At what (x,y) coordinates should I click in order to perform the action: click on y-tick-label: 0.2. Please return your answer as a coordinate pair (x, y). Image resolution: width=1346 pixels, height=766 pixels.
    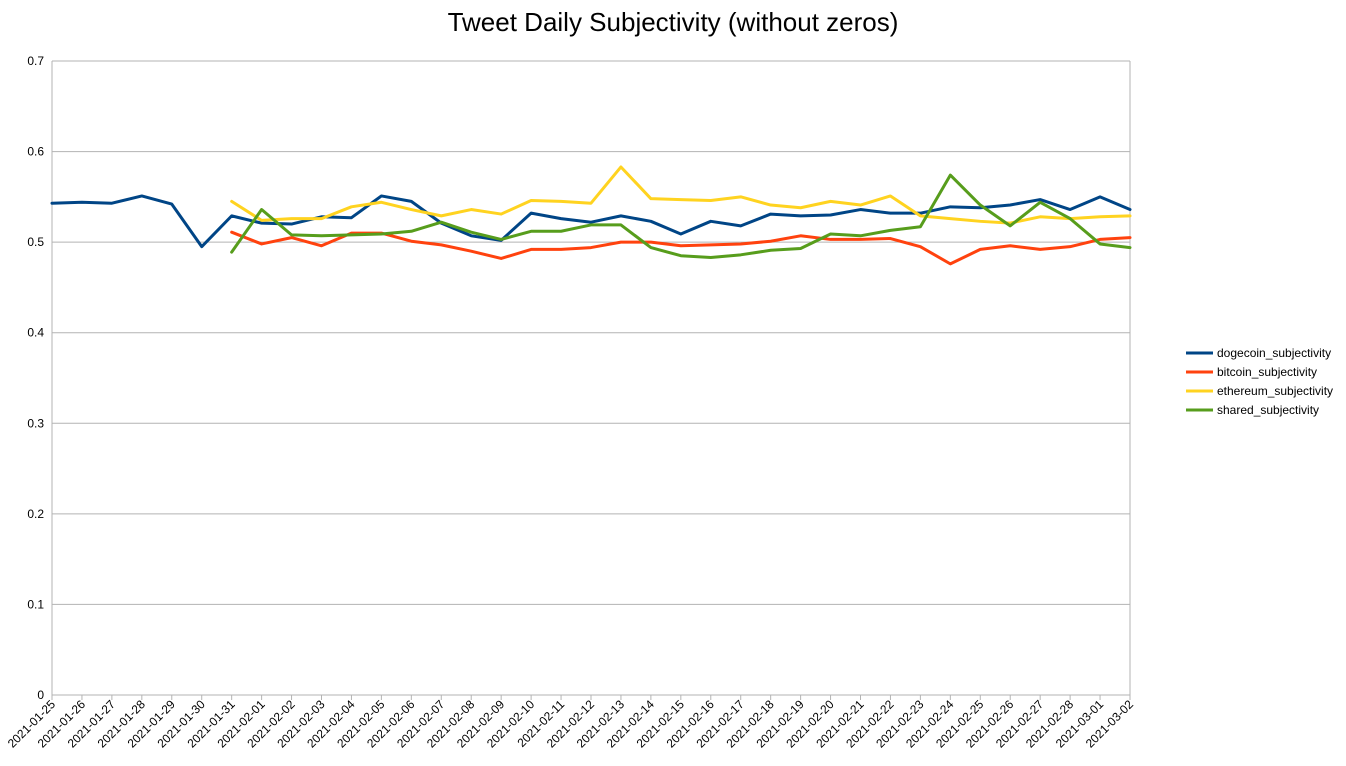
    Looking at the image, I should click on (35, 514).